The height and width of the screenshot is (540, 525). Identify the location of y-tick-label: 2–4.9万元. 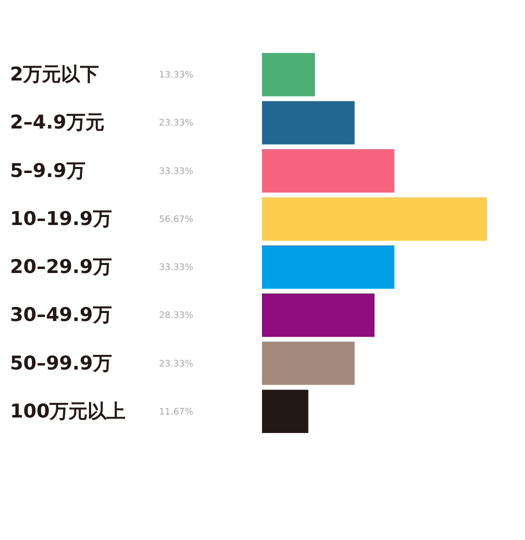
(57, 123).